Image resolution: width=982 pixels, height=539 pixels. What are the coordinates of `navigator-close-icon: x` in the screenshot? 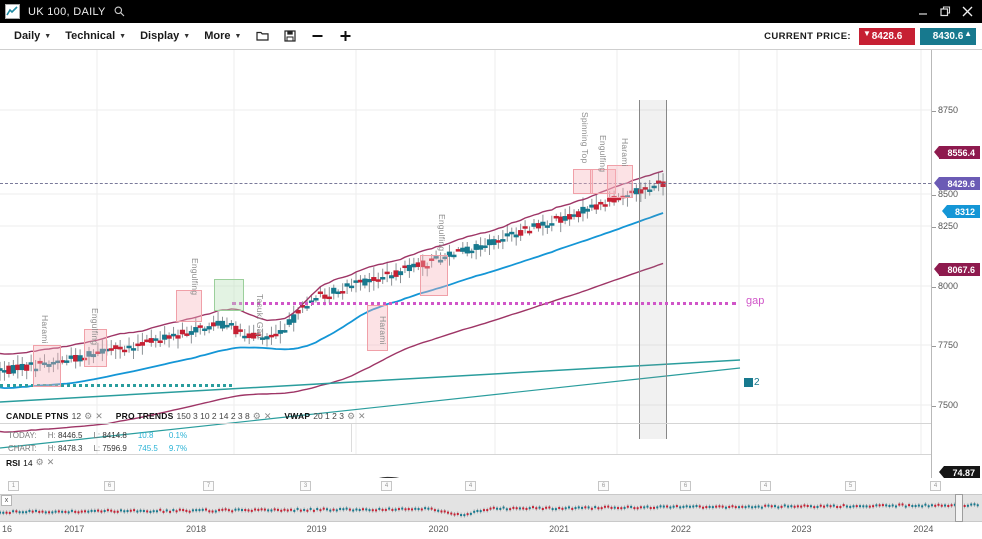 It's located at (6, 500).